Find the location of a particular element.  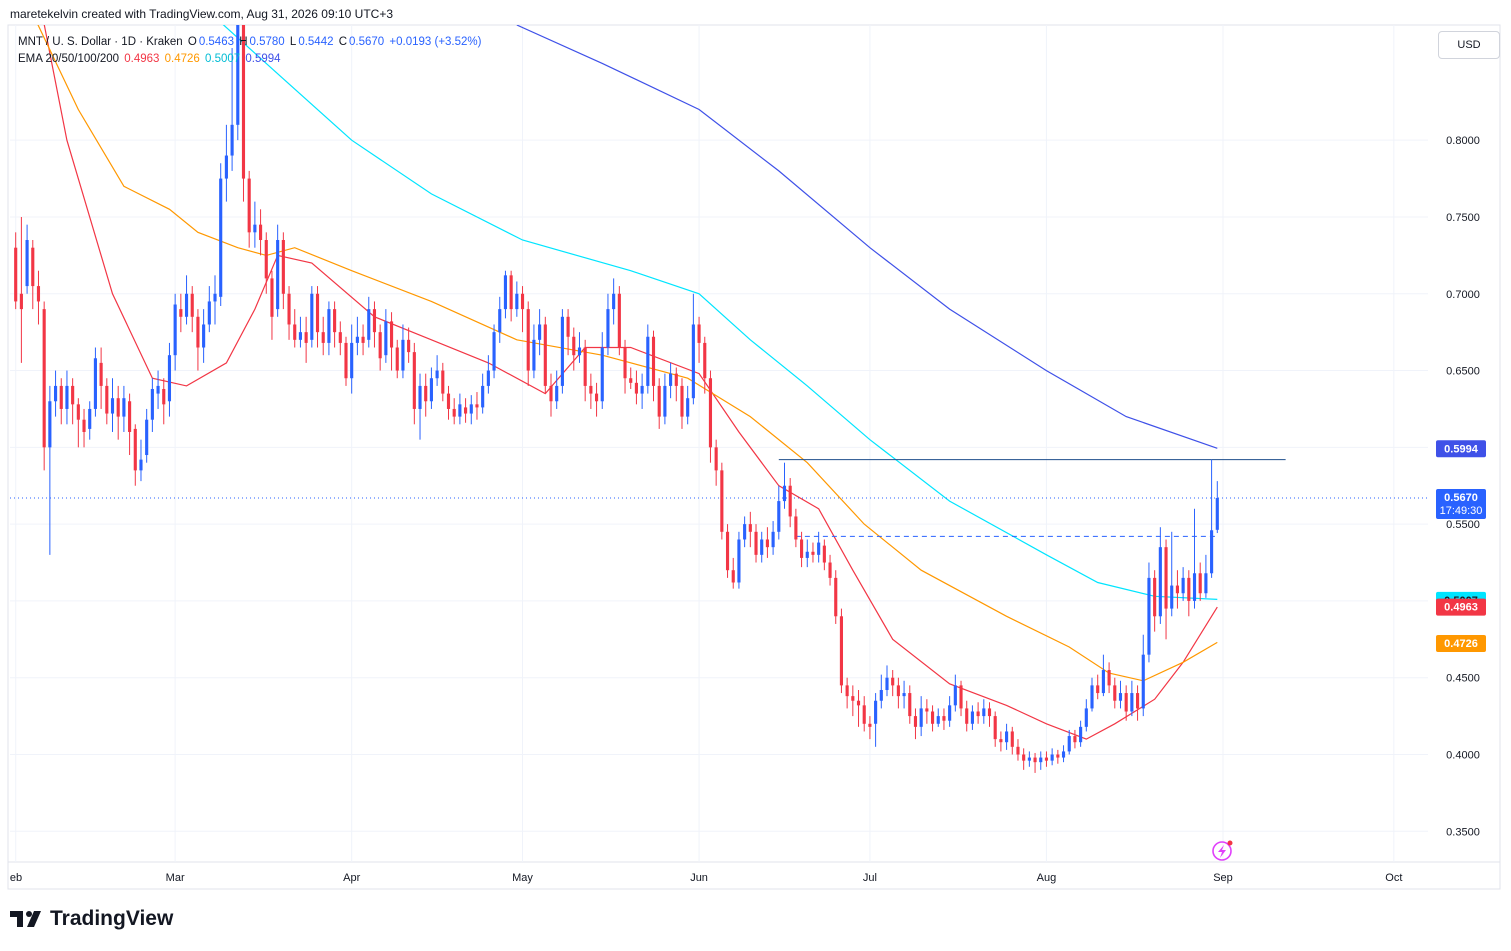

price-tag-bg is located at coordinates (1461, 504).